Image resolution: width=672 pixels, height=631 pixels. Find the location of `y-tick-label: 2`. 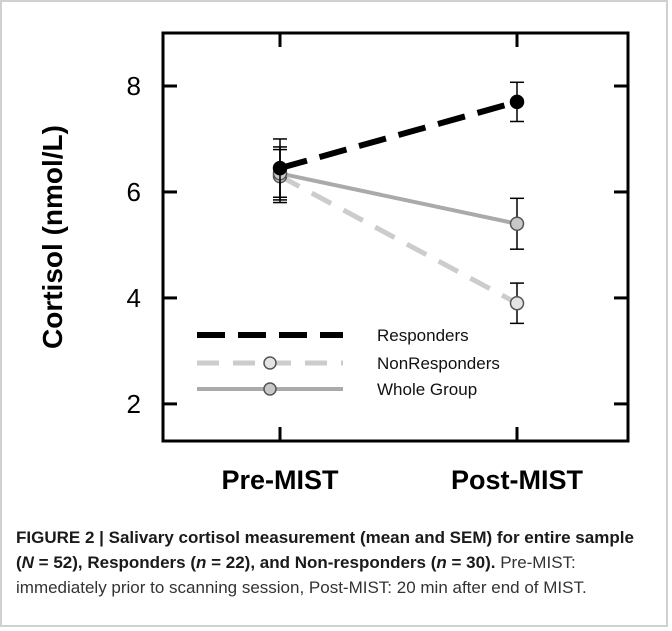

y-tick-label: 2 is located at coordinates (134, 404).